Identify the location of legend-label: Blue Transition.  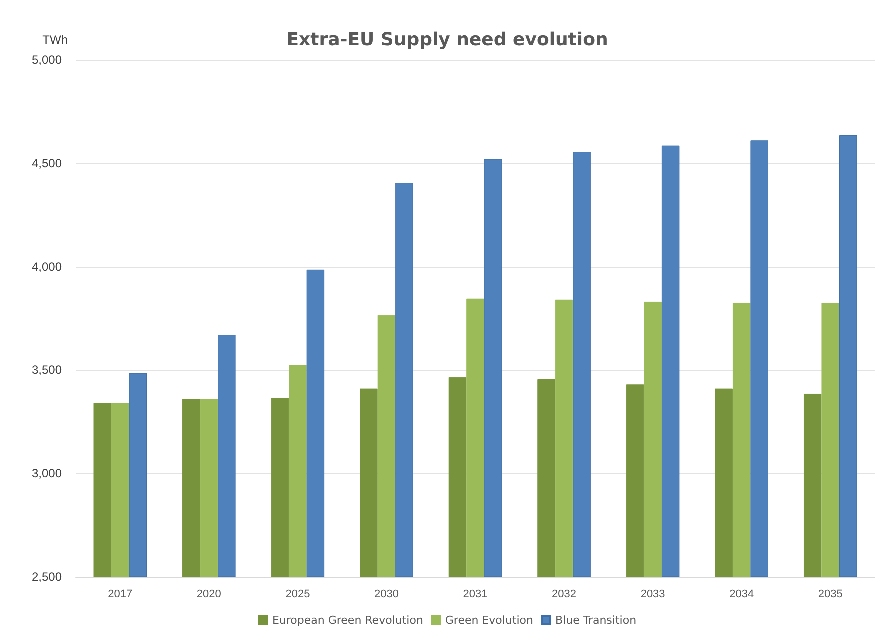
(596, 620).